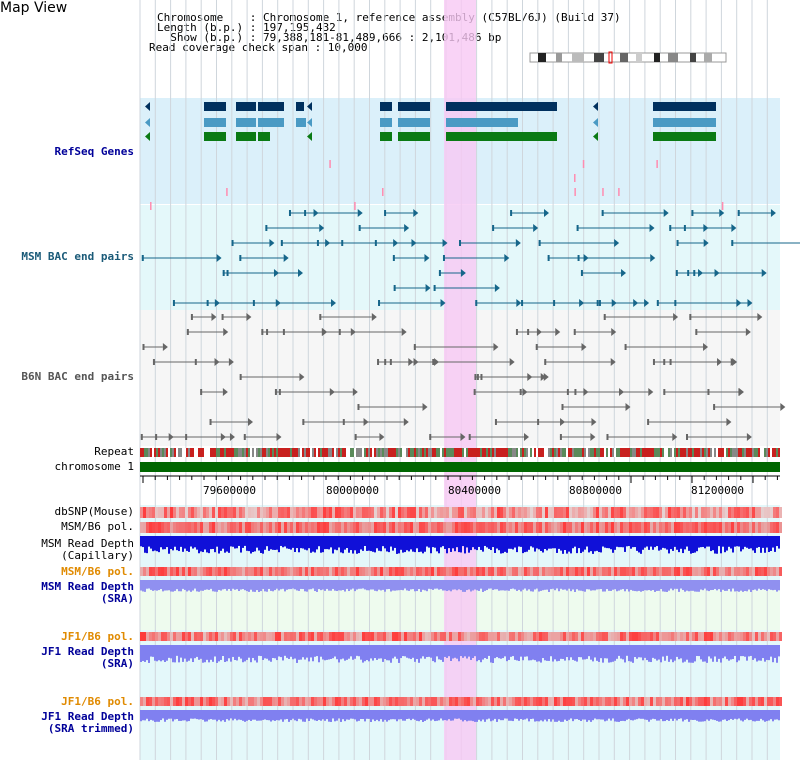 The width and height of the screenshot is (800, 760). Describe the element at coordinates (713, 136) in the screenshot. I see `gene-arrow` at that location.